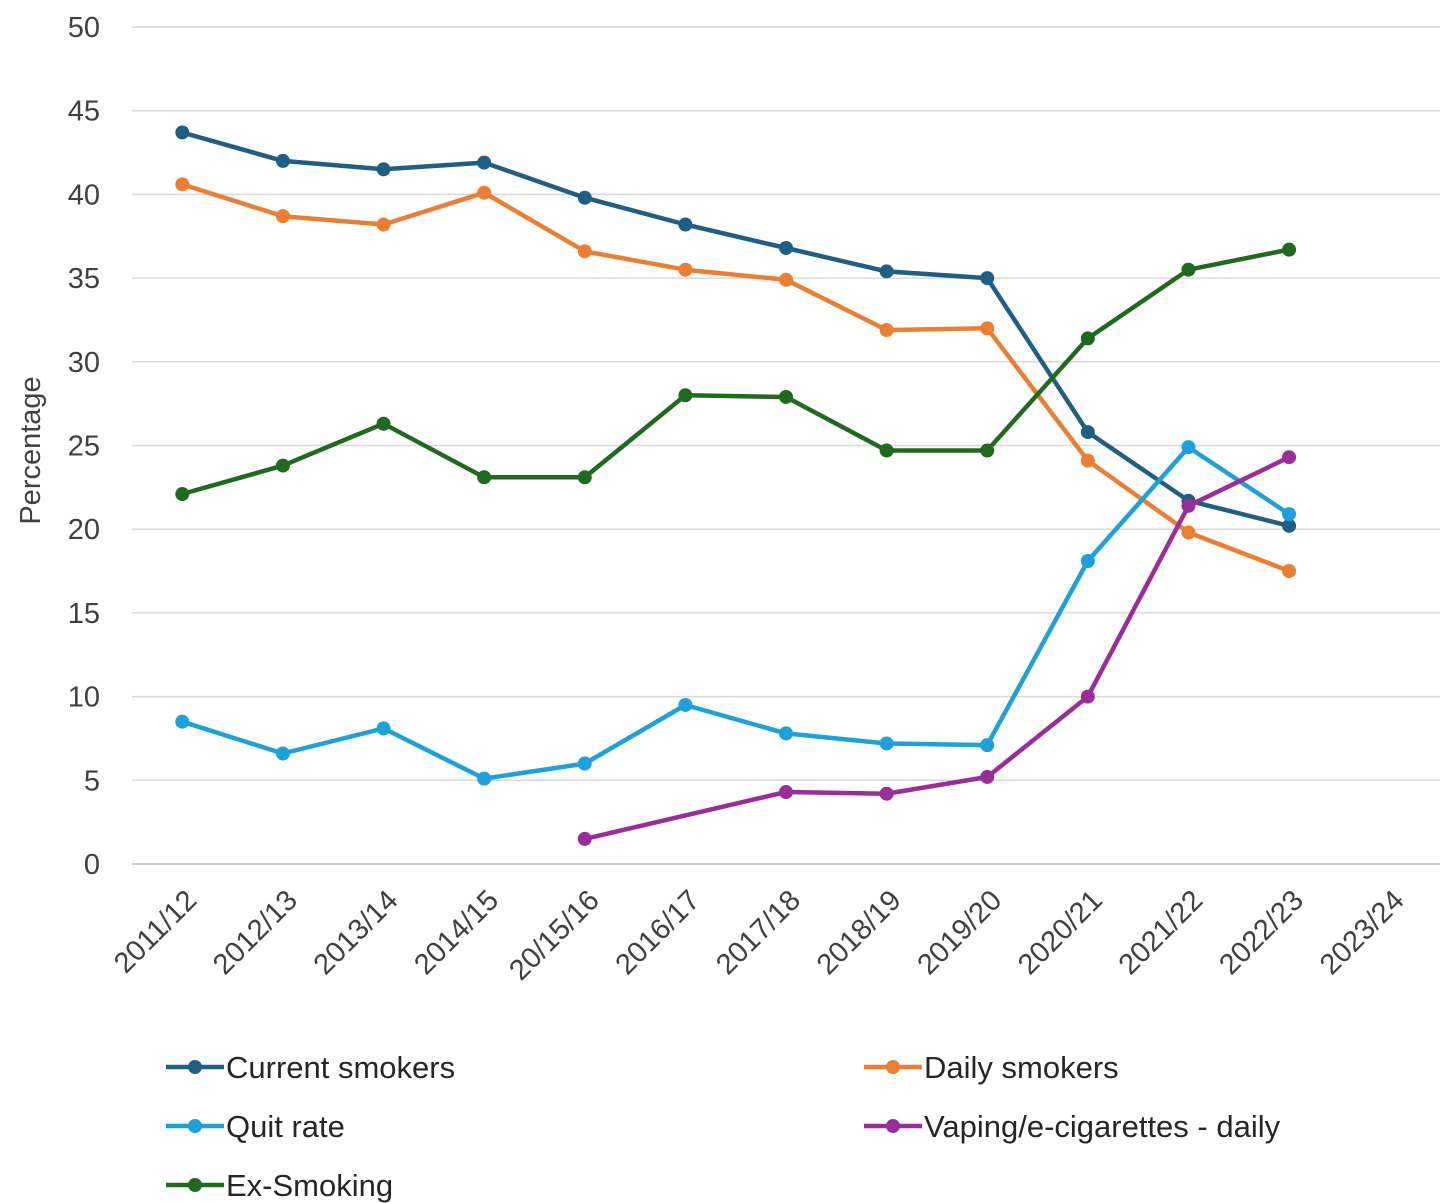  What do you see at coordinates (1362, 932) in the screenshot?
I see `x-tick-label: 2023/24` at bounding box center [1362, 932].